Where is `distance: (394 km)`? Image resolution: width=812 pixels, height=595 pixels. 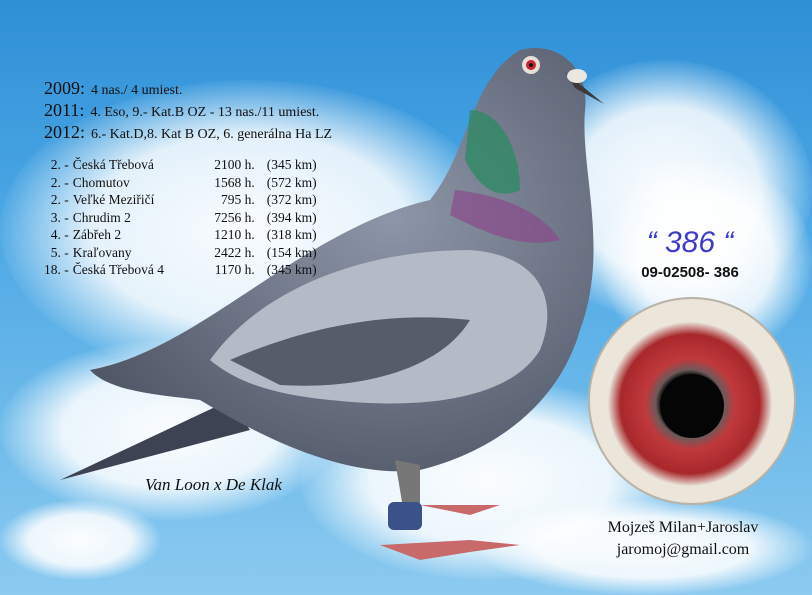
distance: (394 km) is located at coordinates (291, 217).